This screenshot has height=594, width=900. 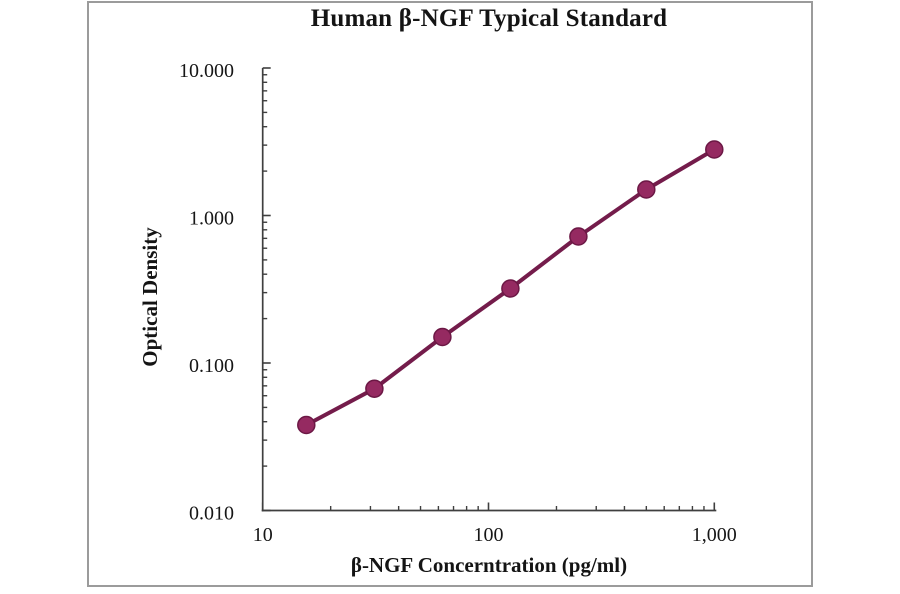 What do you see at coordinates (206, 71) in the screenshot?
I see `y-tick-label: 10.000` at bounding box center [206, 71].